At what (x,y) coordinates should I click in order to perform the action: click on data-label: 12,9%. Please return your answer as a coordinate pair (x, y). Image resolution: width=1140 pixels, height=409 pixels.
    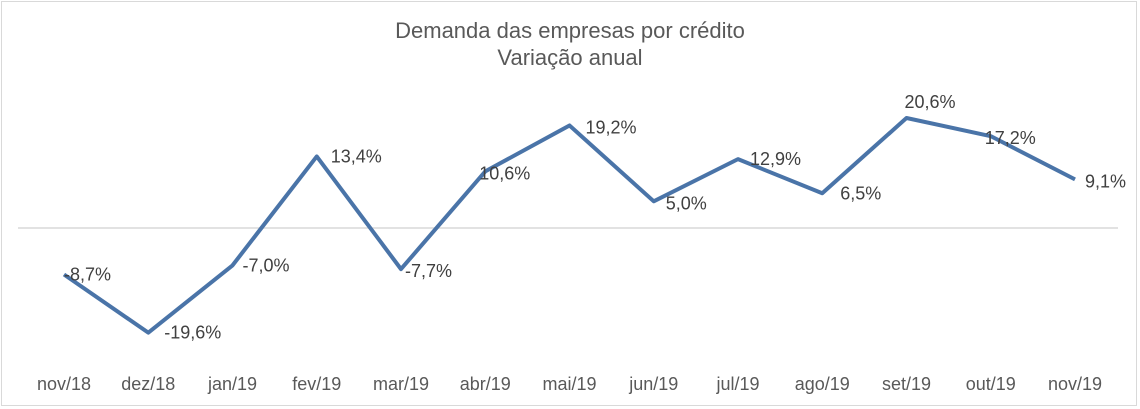
    Looking at the image, I should click on (775, 159).